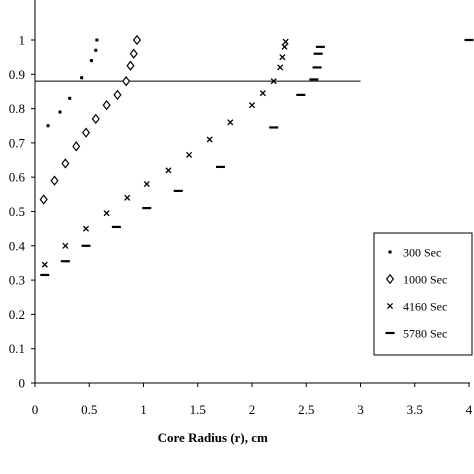 The width and height of the screenshot is (474, 474). Describe the element at coordinates (252, 409) in the screenshot. I see `x-tick-label: 2` at that location.